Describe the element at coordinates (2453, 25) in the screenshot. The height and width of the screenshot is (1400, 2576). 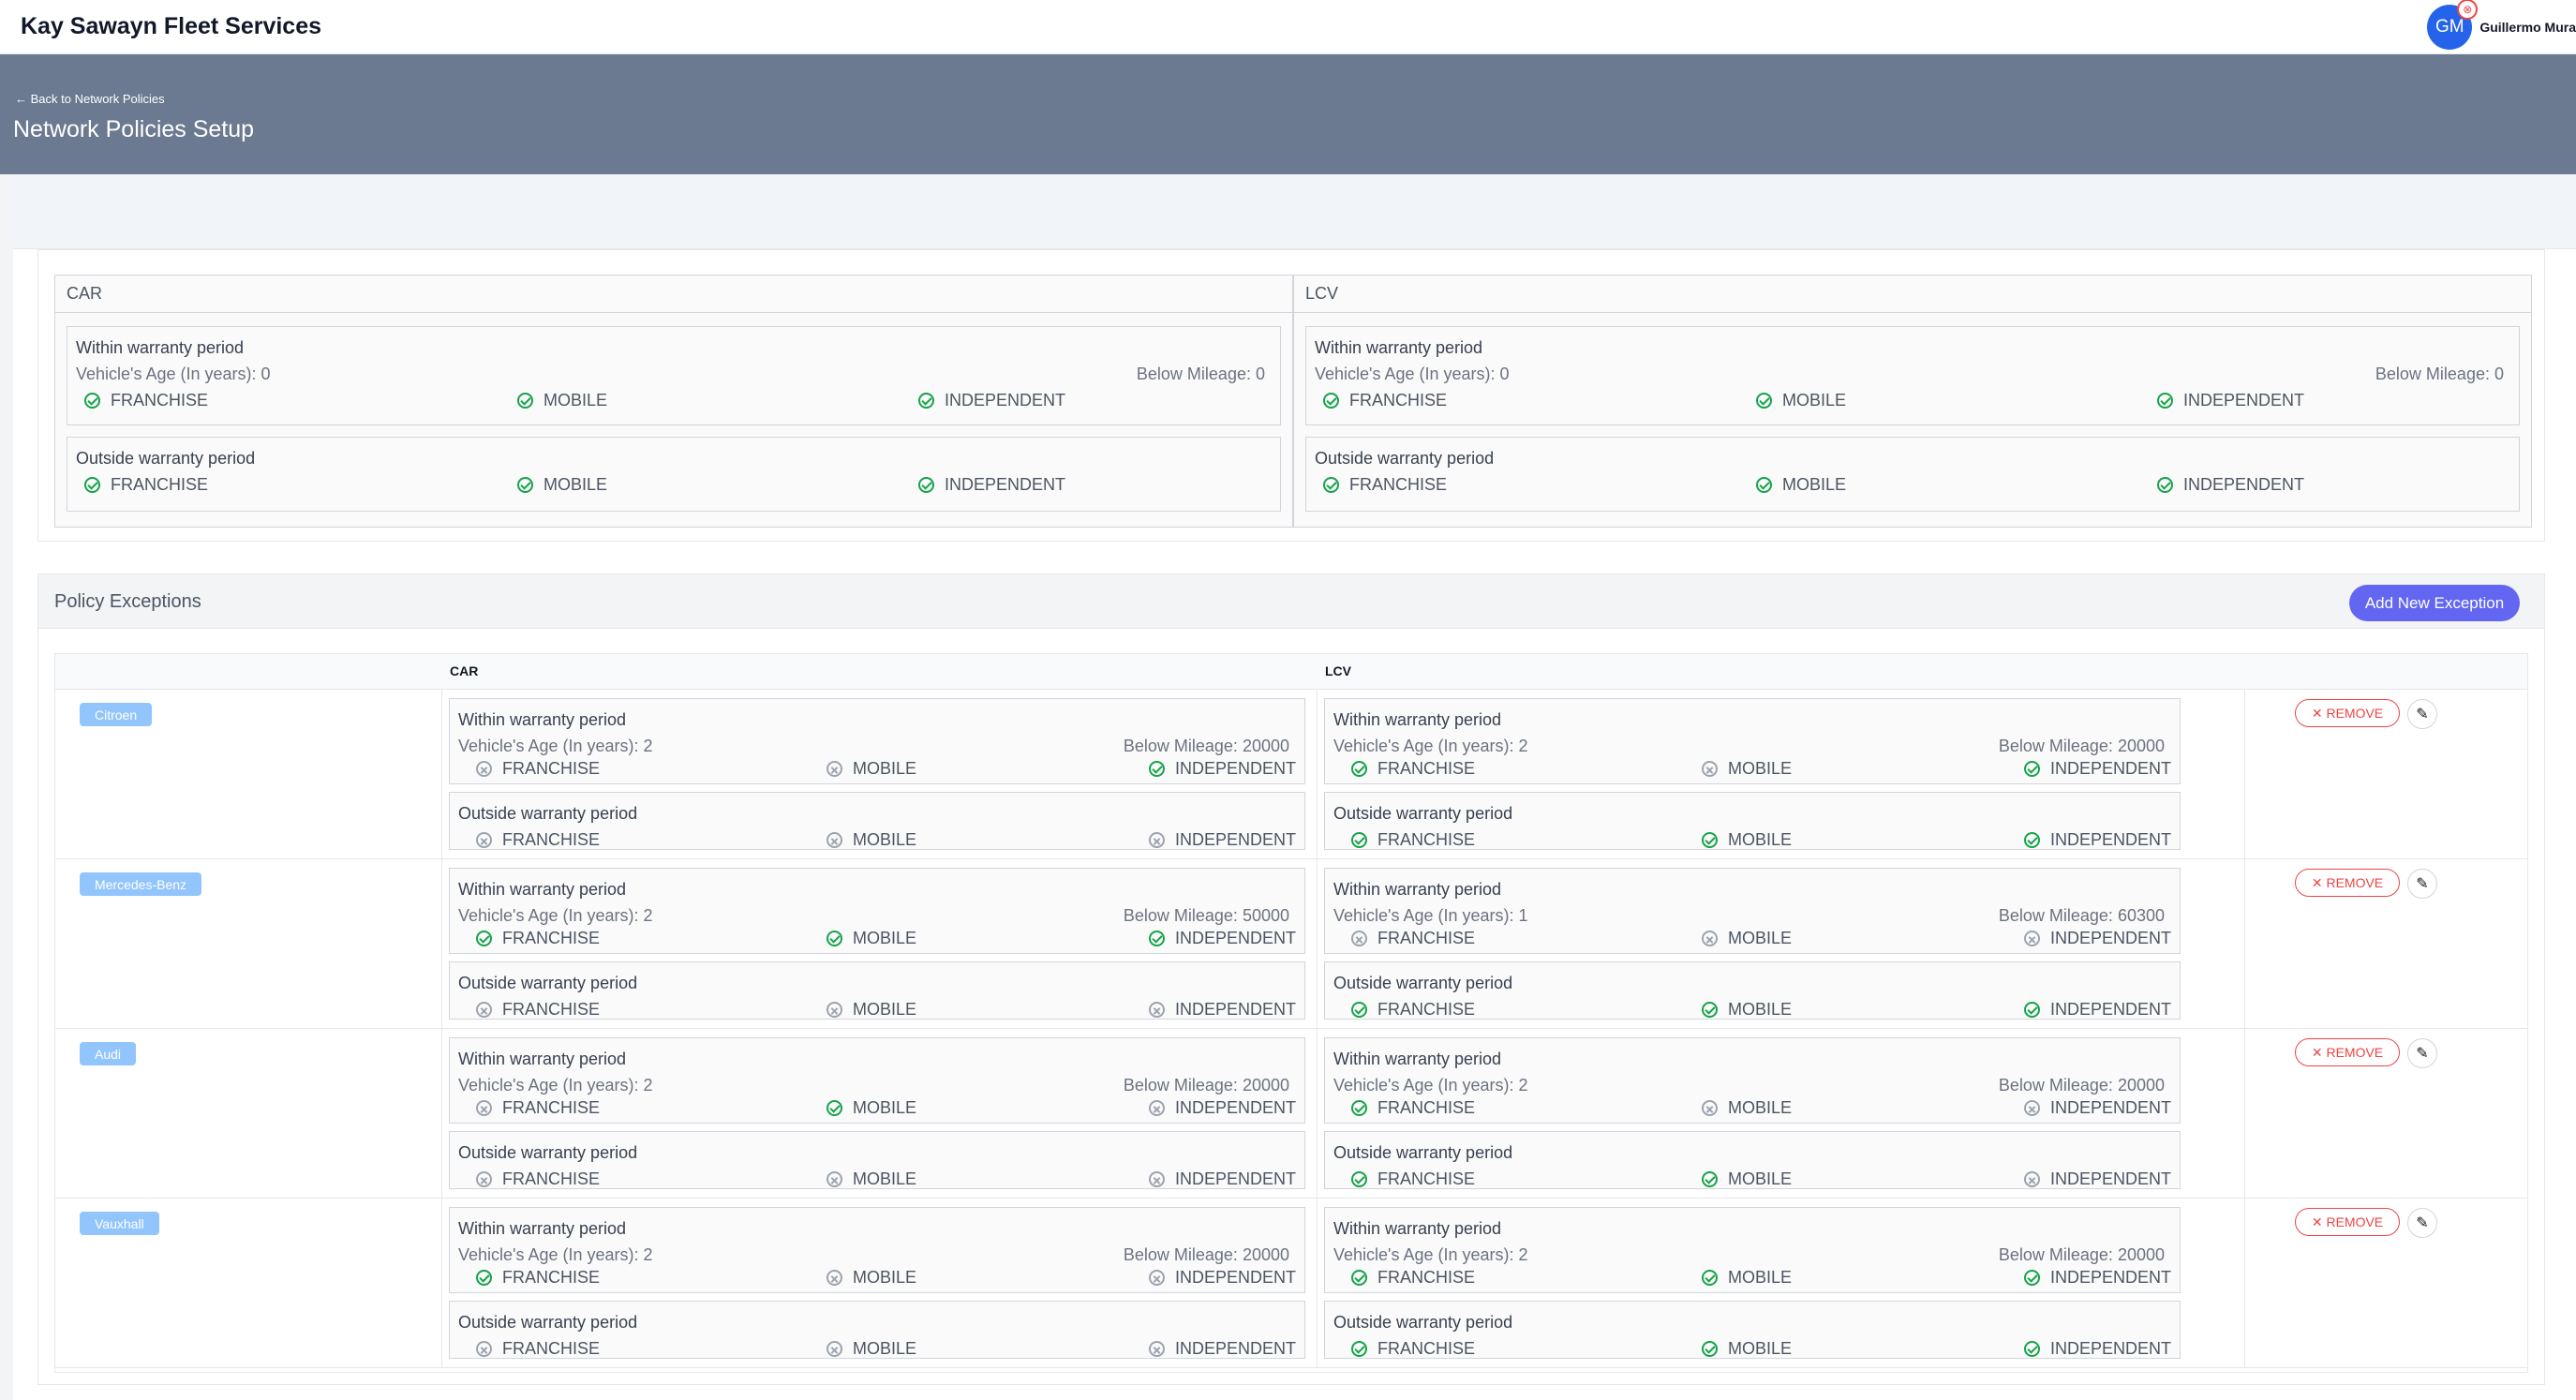
I see `avatar: GM ⊗` at that location.